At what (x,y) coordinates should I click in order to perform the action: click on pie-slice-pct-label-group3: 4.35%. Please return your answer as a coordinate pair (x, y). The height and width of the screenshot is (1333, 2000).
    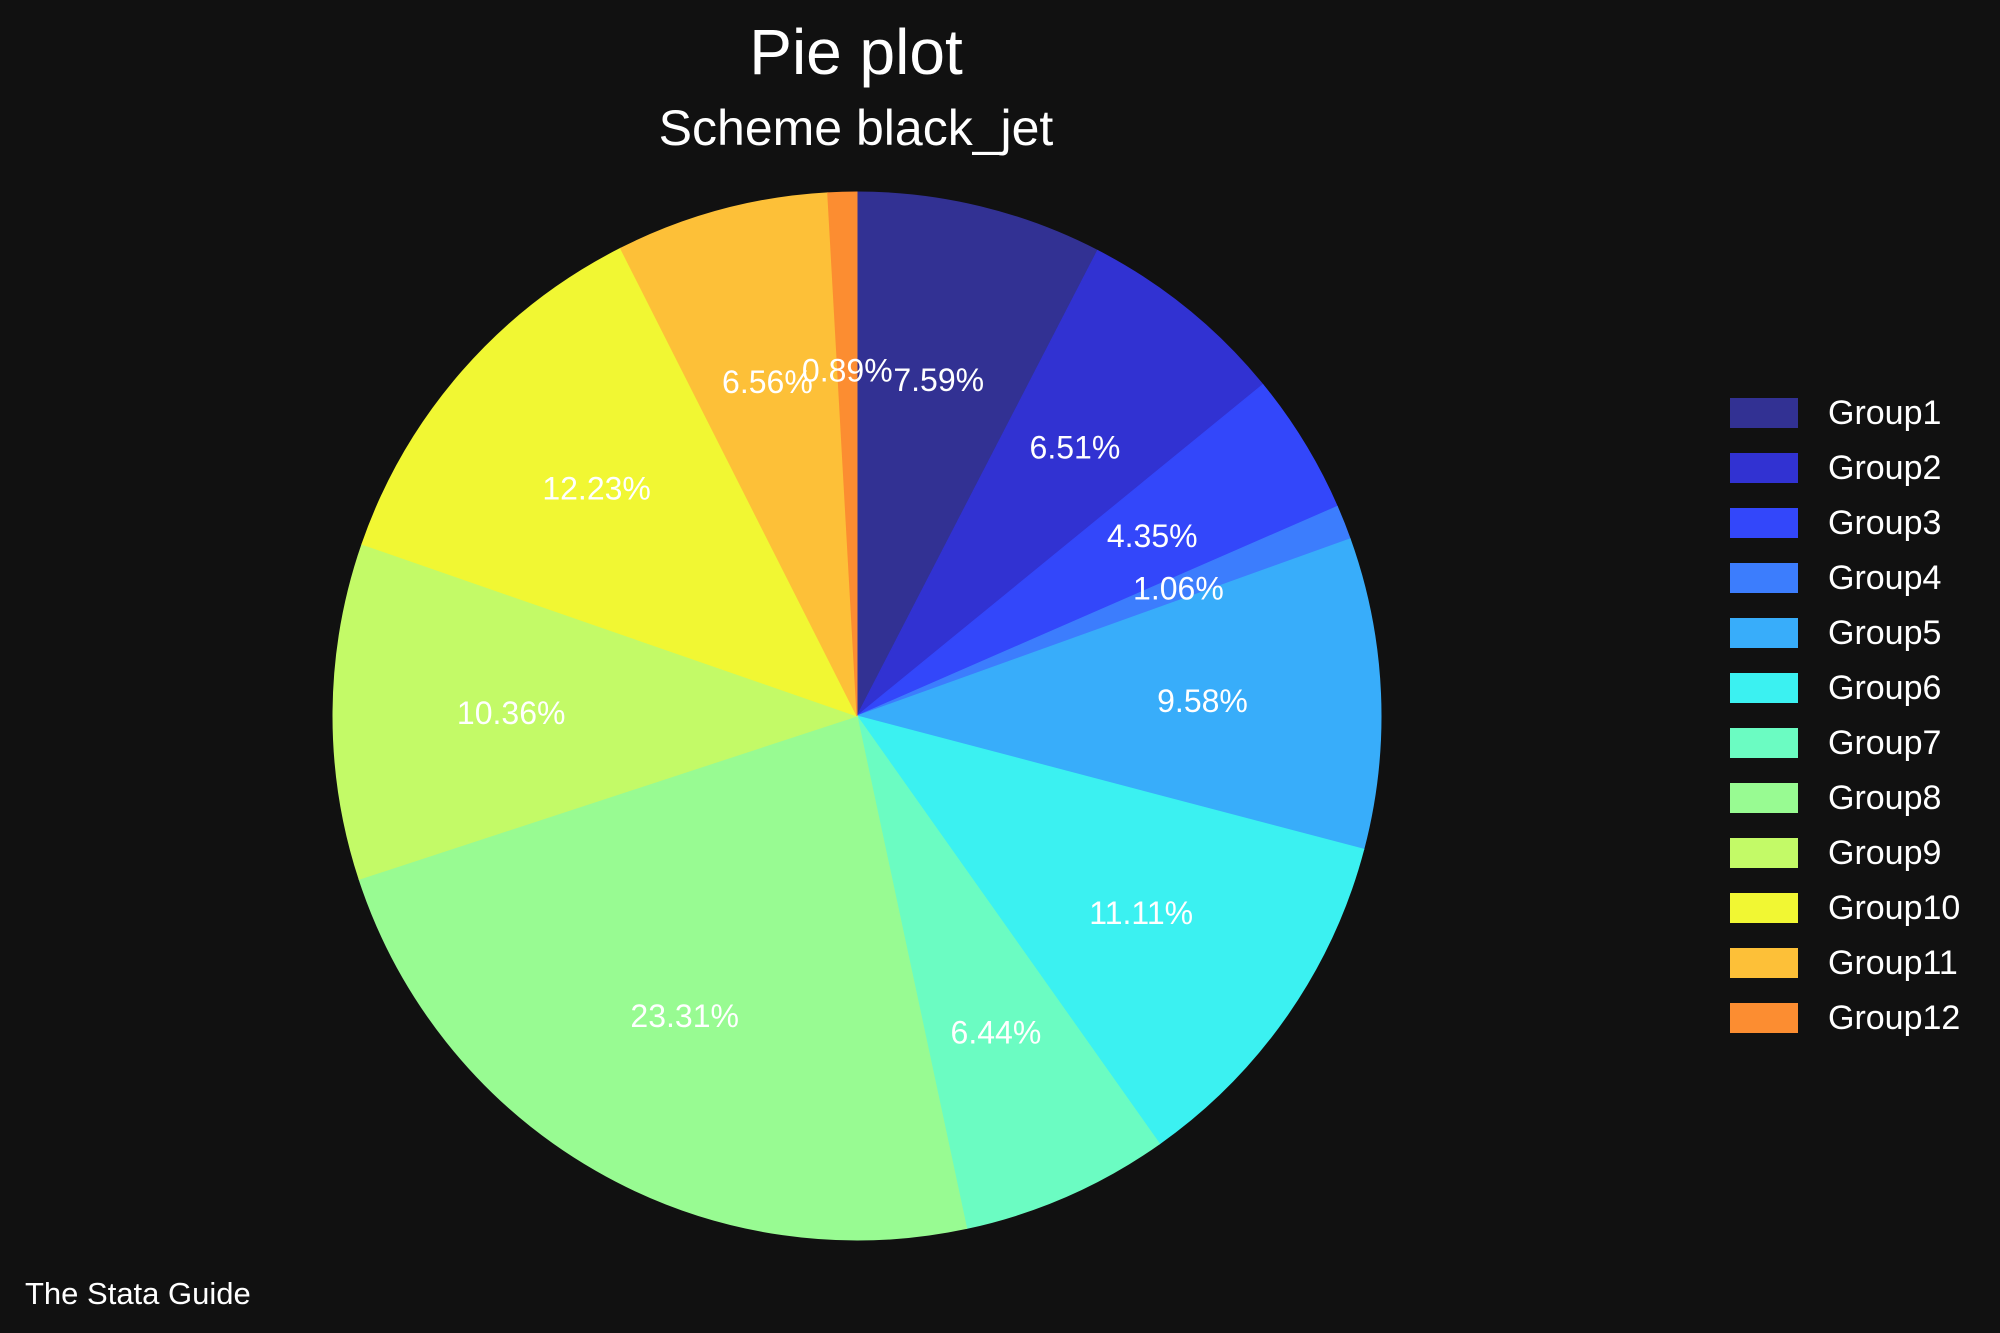
    Looking at the image, I should click on (1152, 536).